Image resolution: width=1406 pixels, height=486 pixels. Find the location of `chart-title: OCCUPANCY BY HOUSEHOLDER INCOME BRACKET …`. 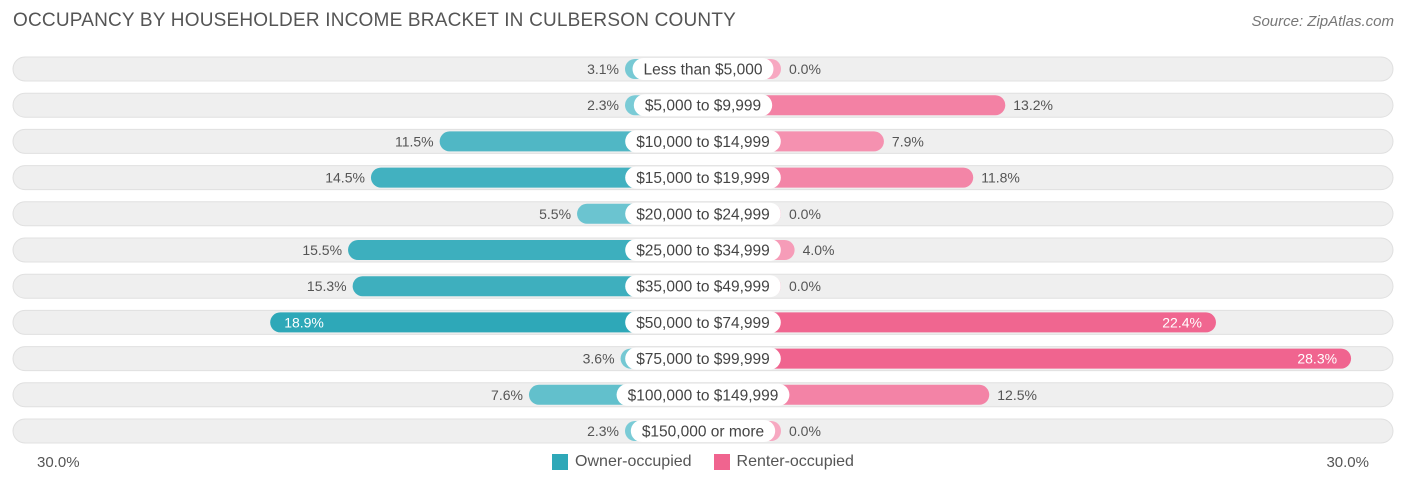

chart-title: OCCUPANCY BY HOUSEHOLDER INCOME BRACKET … is located at coordinates (375, 20).